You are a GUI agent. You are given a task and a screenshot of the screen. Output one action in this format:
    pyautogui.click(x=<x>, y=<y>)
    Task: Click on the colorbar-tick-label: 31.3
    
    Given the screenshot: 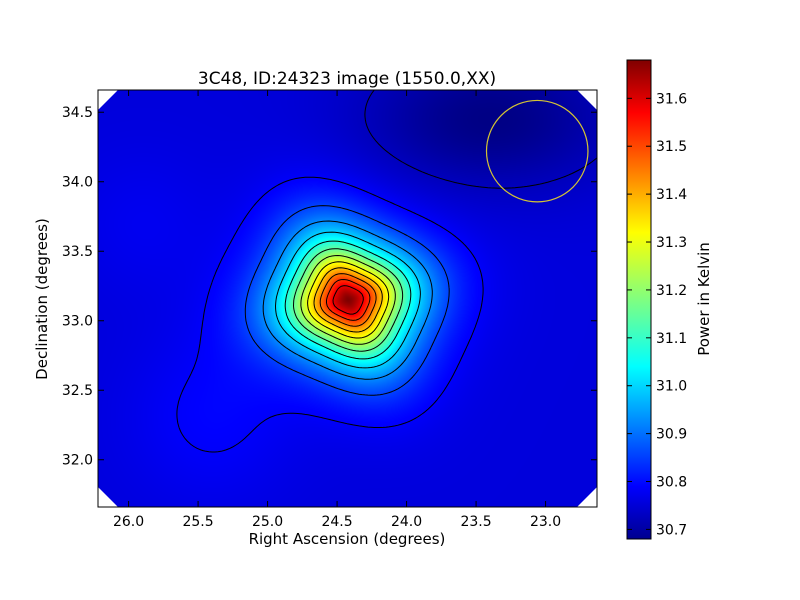 What is the action you would take?
    pyautogui.click(x=671, y=243)
    